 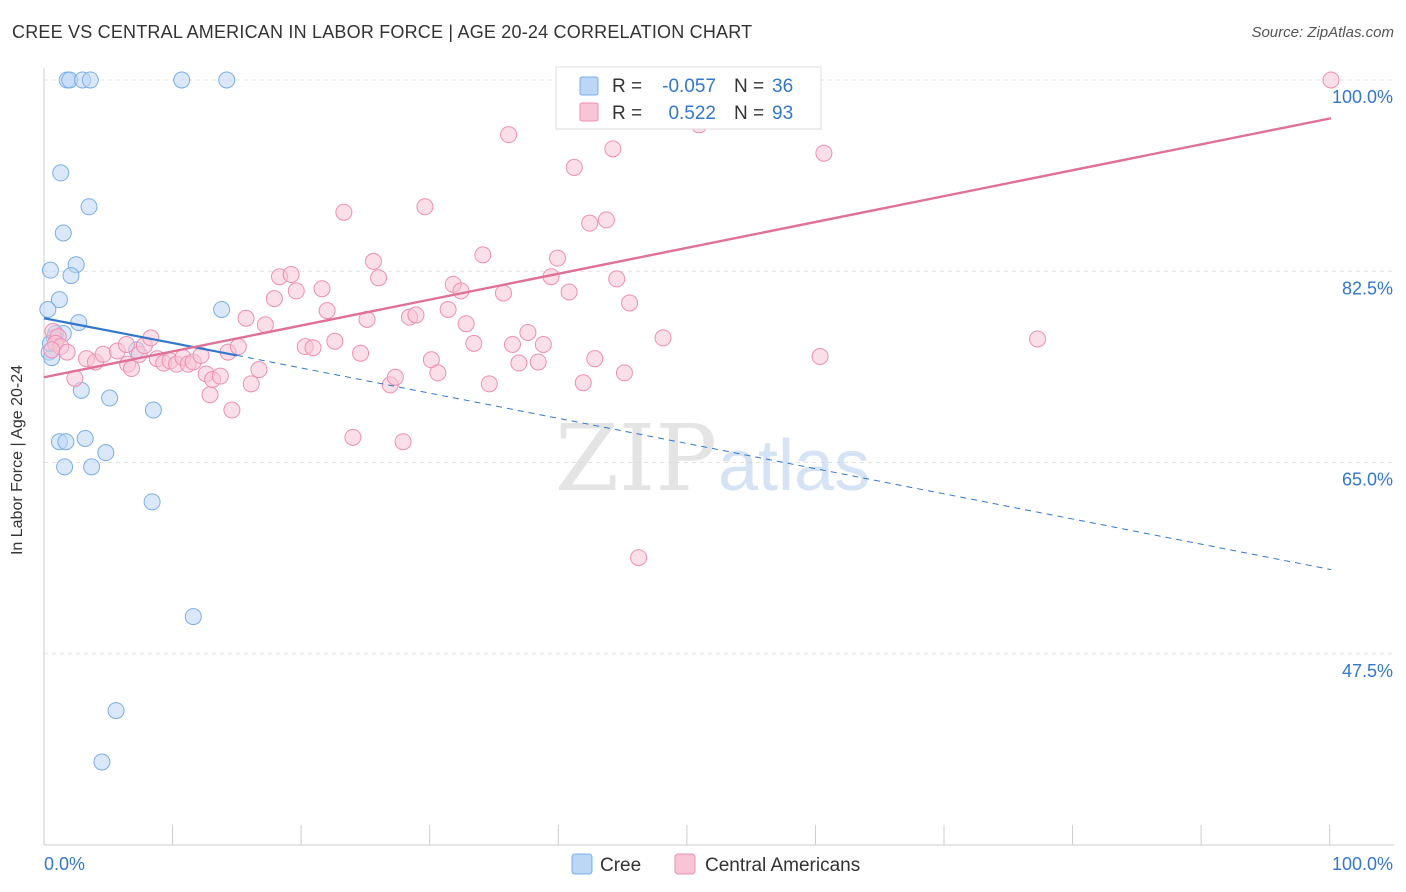 What do you see at coordinates (794, 466) in the screenshot?
I see `watermark-atlas: atlas` at bounding box center [794, 466].